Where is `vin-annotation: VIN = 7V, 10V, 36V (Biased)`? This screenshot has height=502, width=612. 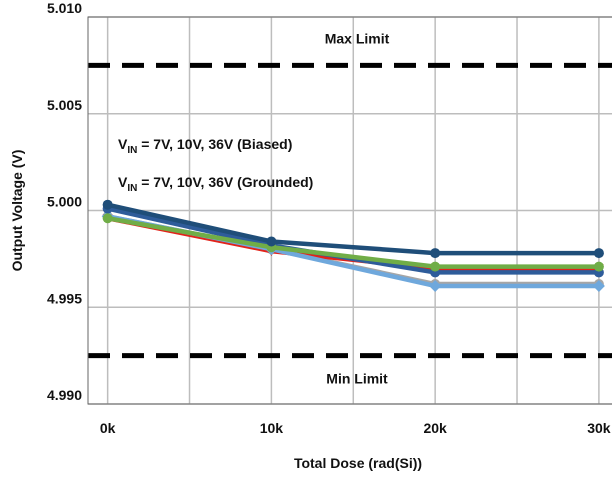 vin-annotation: VIN = 7V, 10V, 36V (Biased) is located at coordinates (205, 146).